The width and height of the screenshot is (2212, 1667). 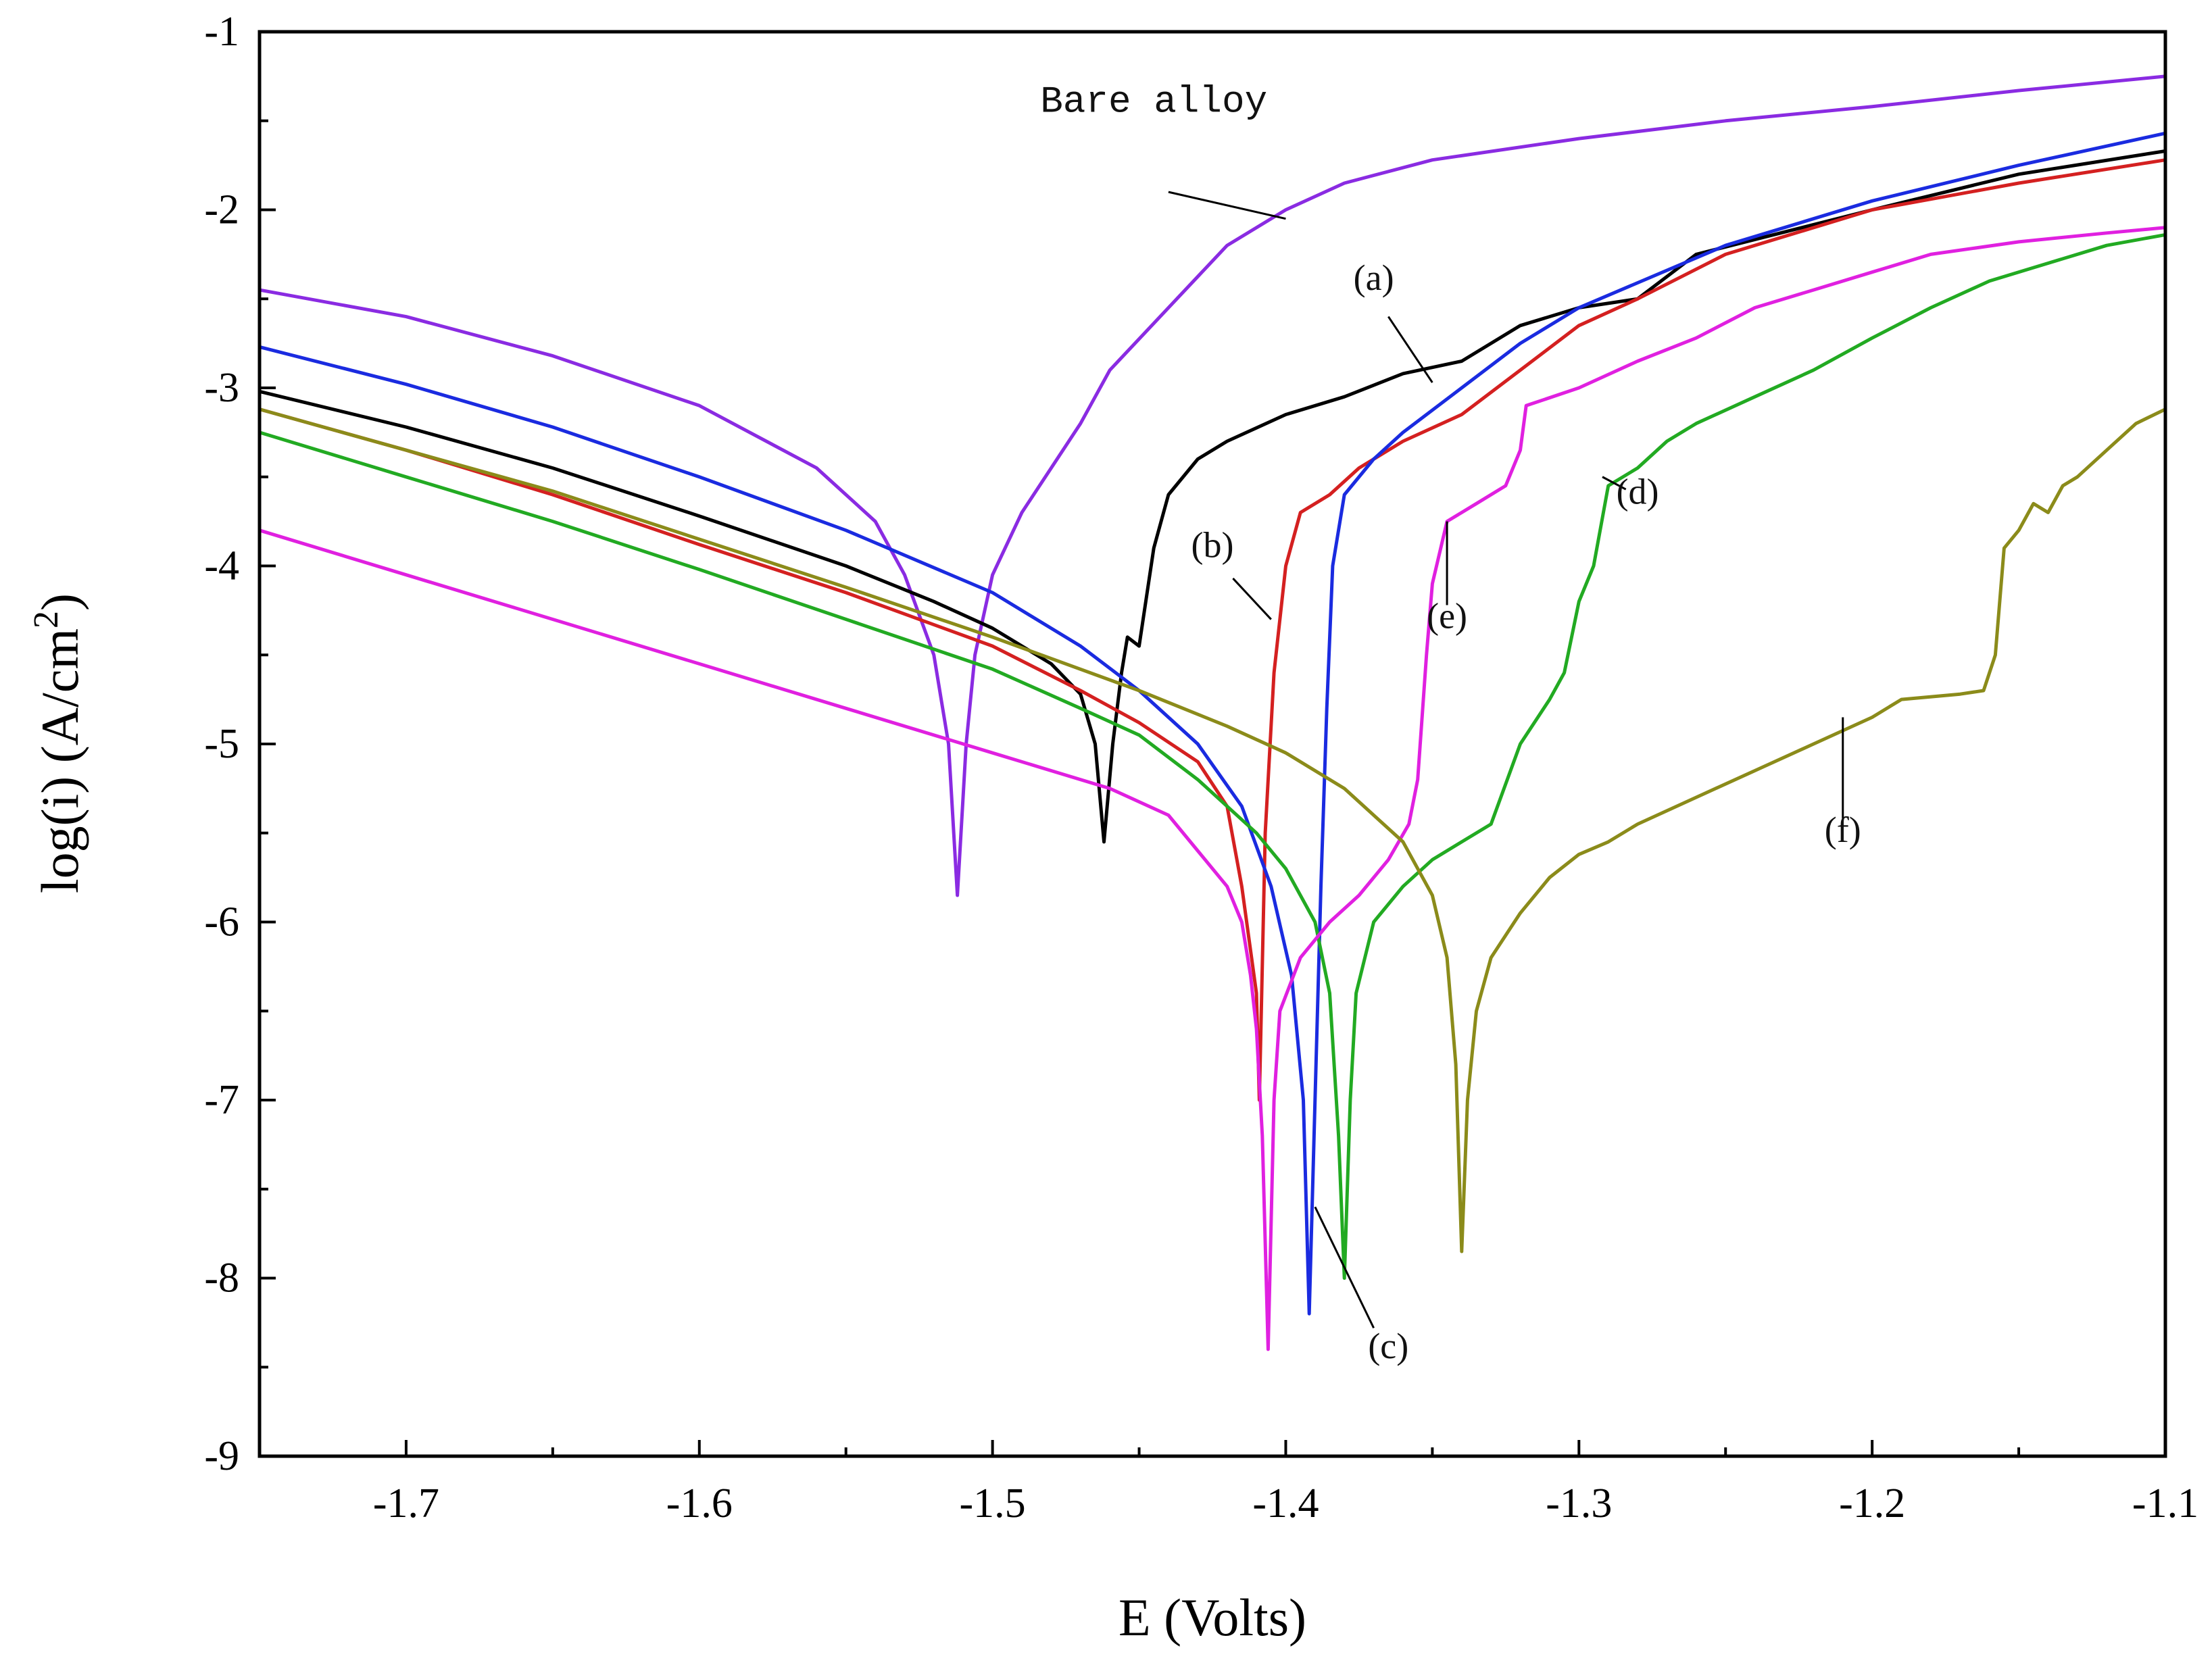 What do you see at coordinates (1153, 102) in the screenshot?
I see `annotation-label-0: Bare alloy` at bounding box center [1153, 102].